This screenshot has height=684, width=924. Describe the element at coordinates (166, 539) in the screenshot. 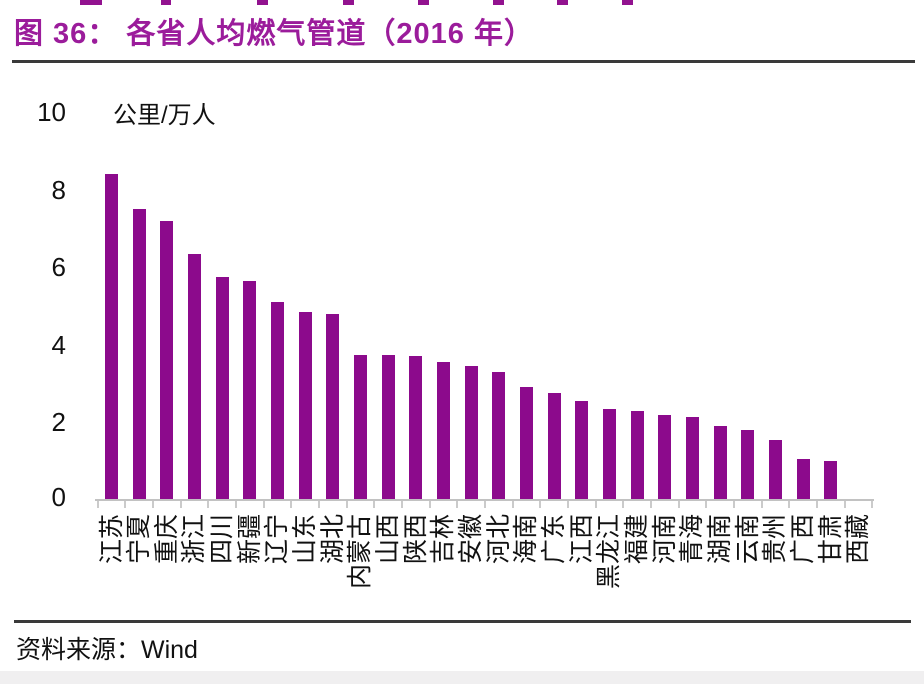

I see `x-axis-label: 重庆` at that location.